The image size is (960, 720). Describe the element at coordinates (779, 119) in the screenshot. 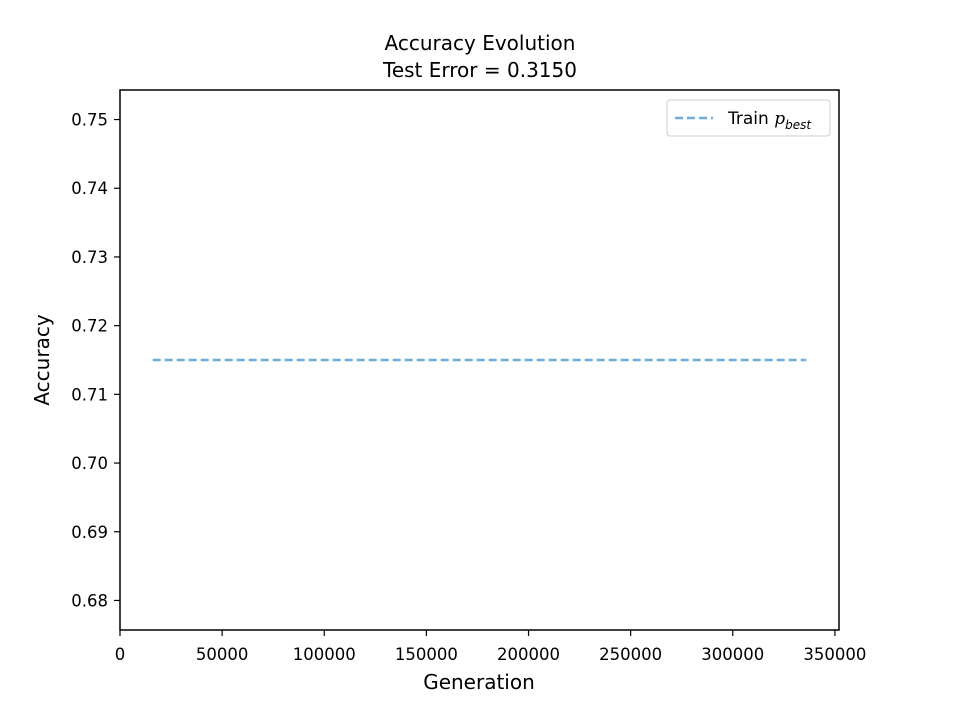

I see `legend-label-symbol: p` at that location.